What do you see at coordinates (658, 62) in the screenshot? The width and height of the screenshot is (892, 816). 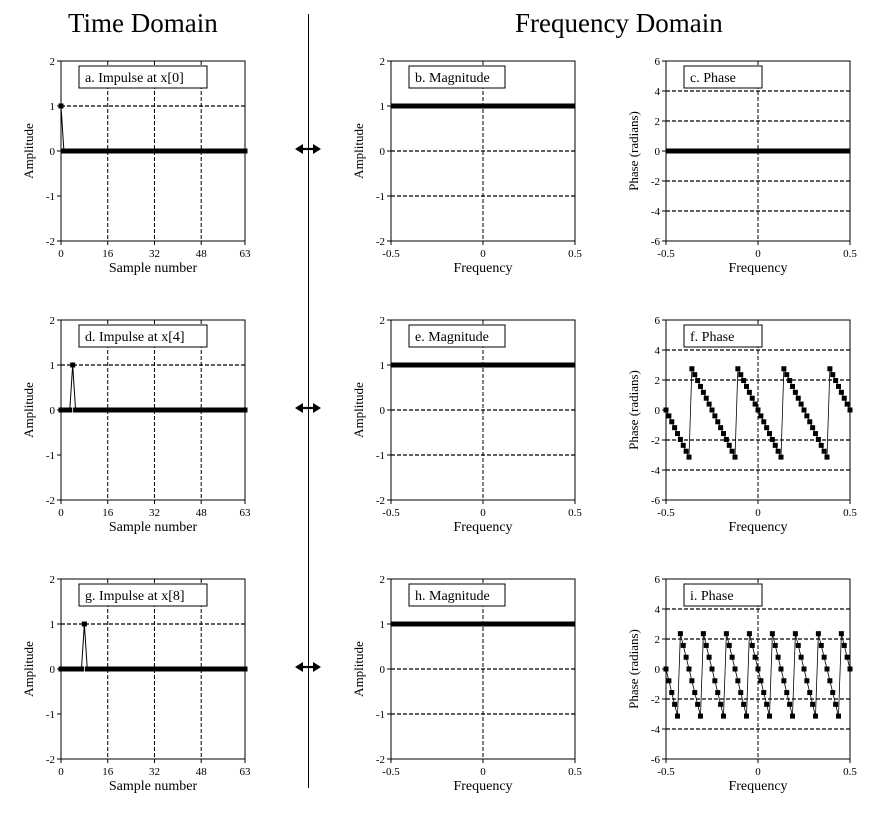 I see `y-tick-label: 6` at bounding box center [658, 62].